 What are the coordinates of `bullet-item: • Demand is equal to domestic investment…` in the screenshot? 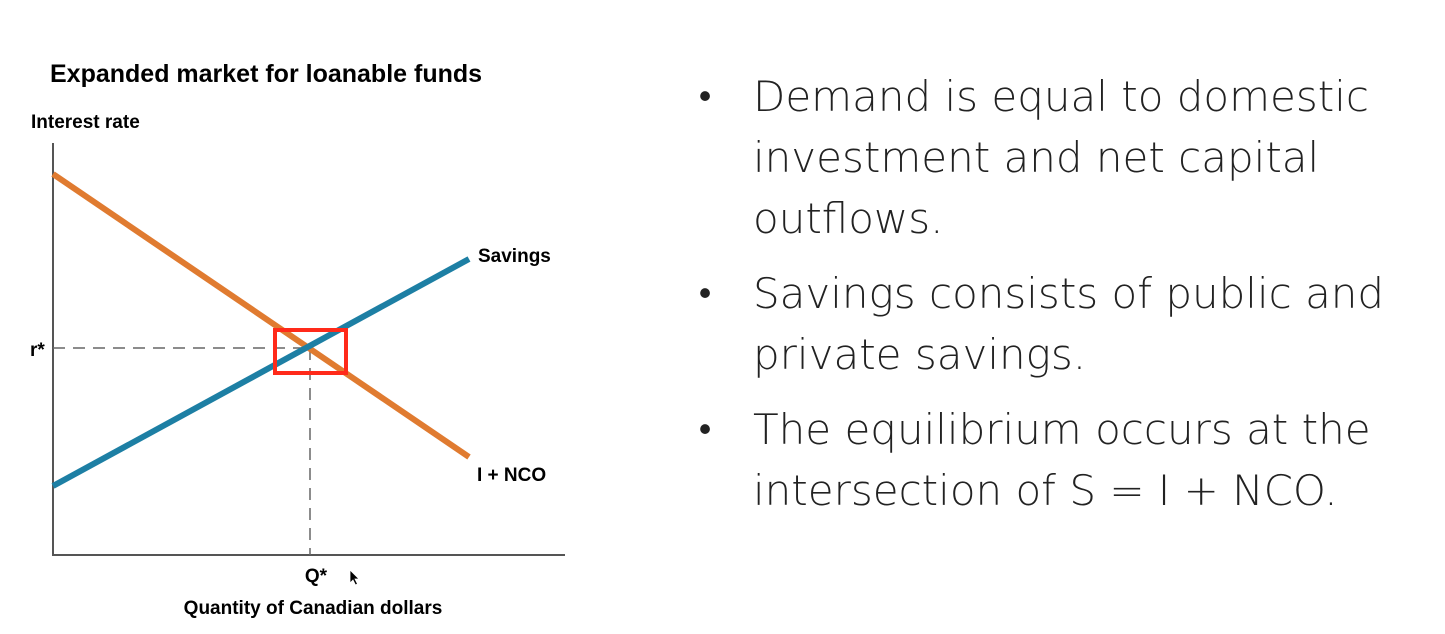 It's located at (1050, 157).